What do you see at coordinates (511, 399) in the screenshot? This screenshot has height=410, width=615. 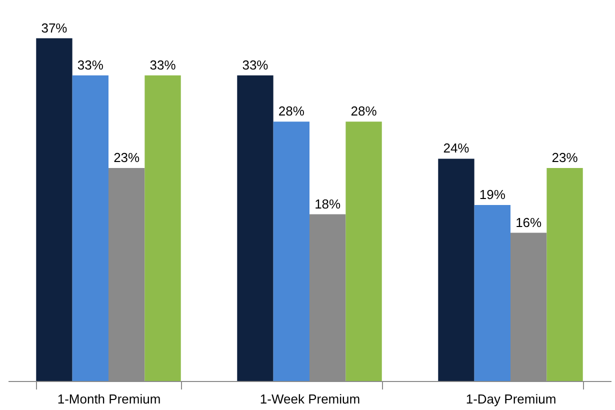 I see `x-tick-label: 1-Day Premium` at bounding box center [511, 399].